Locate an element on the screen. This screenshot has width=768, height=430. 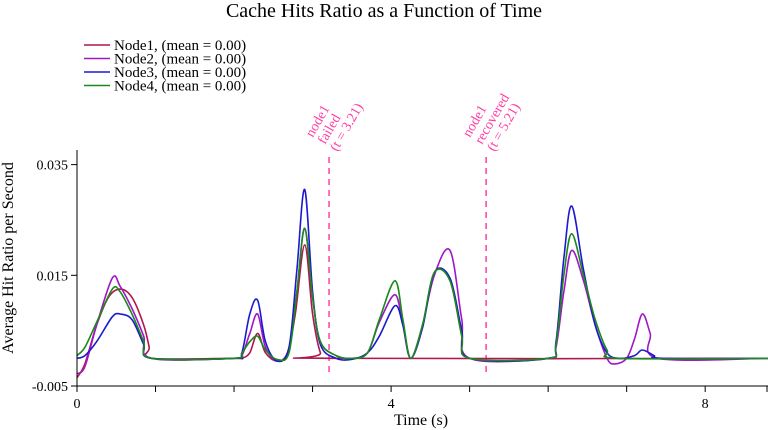
x-tick-label: 4 is located at coordinates (391, 404).